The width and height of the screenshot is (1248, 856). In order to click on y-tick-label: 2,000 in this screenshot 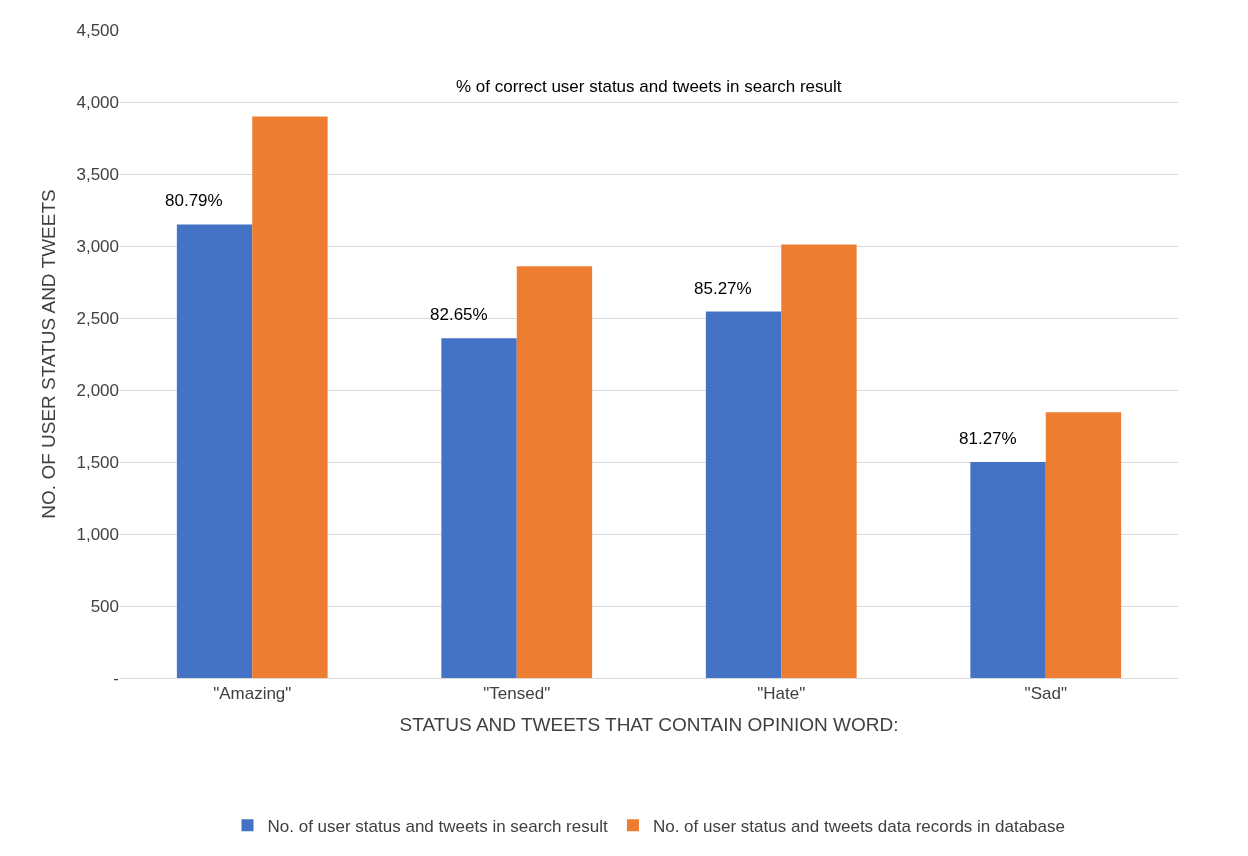, I will do `click(97, 390)`.